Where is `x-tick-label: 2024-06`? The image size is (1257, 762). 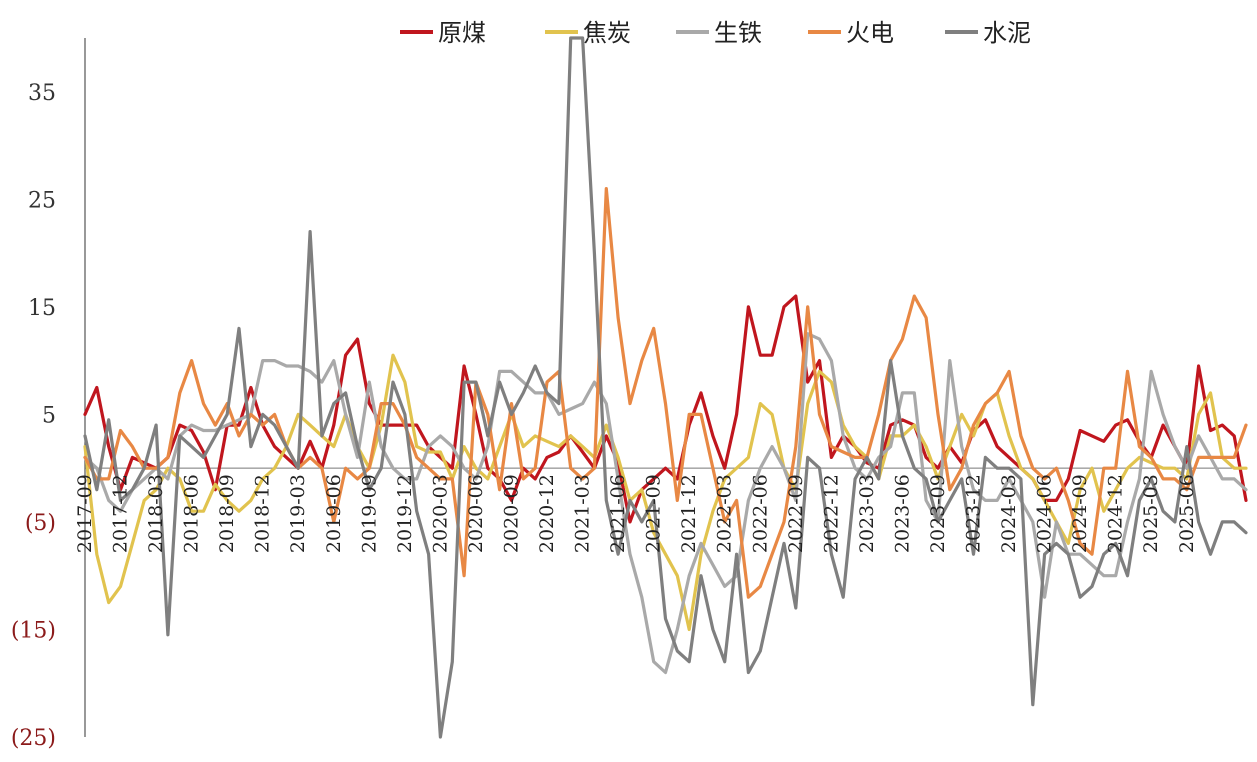 x-tick-label: 2024-06 is located at coordinates (1045, 513).